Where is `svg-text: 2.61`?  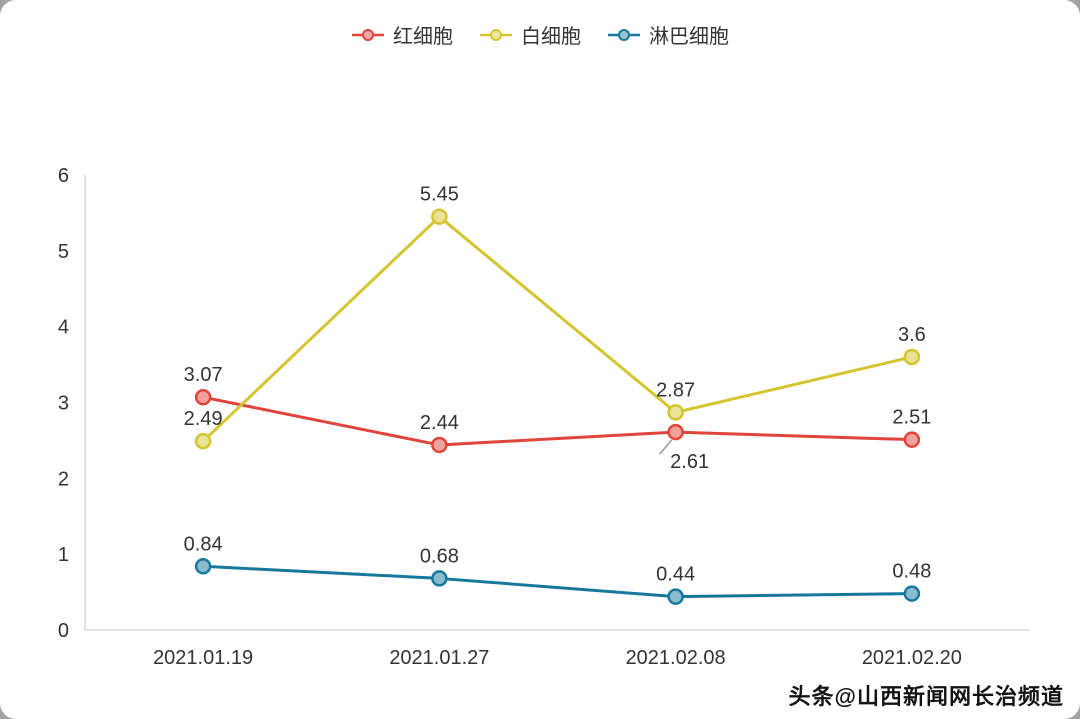 svg-text: 2.61 is located at coordinates (689, 462).